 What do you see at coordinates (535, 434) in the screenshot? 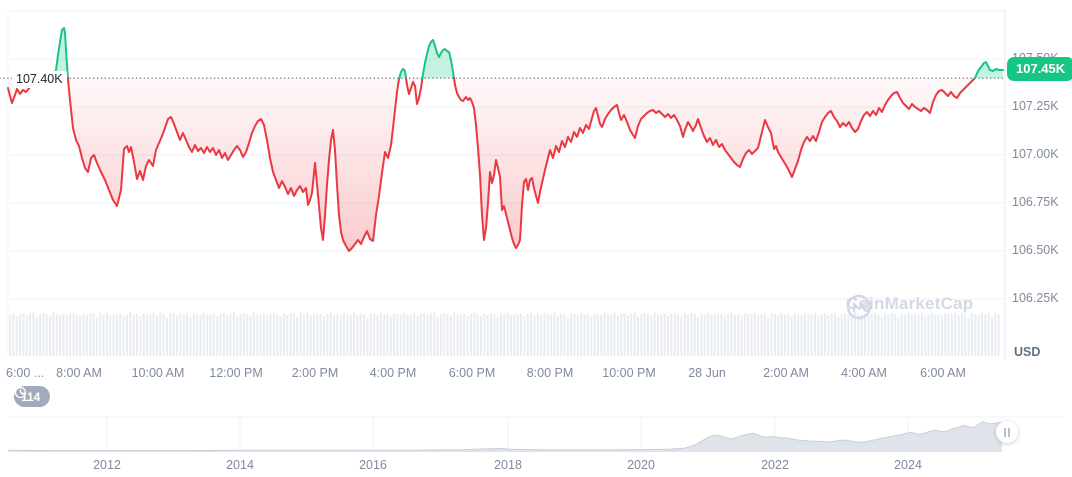
I see `navigator-minichart` at bounding box center [535, 434].